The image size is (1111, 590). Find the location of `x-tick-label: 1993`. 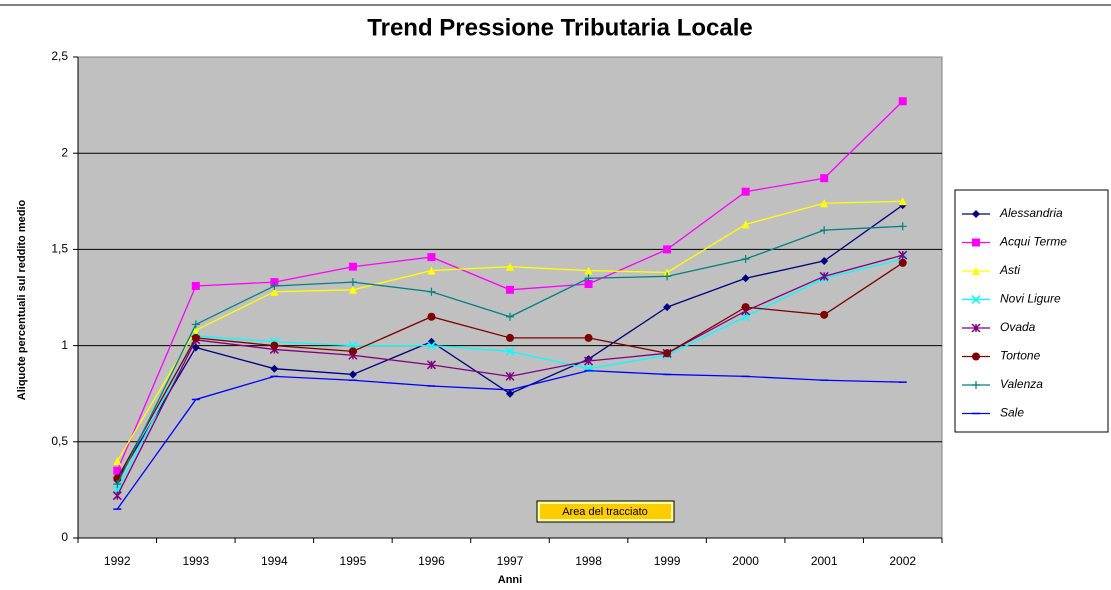

x-tick-label: 1993 is located at coordinates (195, 561).